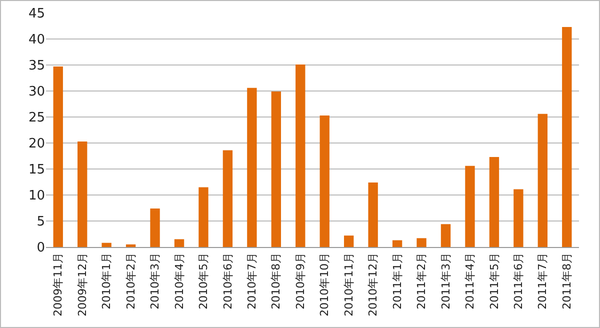 The image size is (600, 328). I want to click on x-tick-label: 2009年11月, so click(58, 284).